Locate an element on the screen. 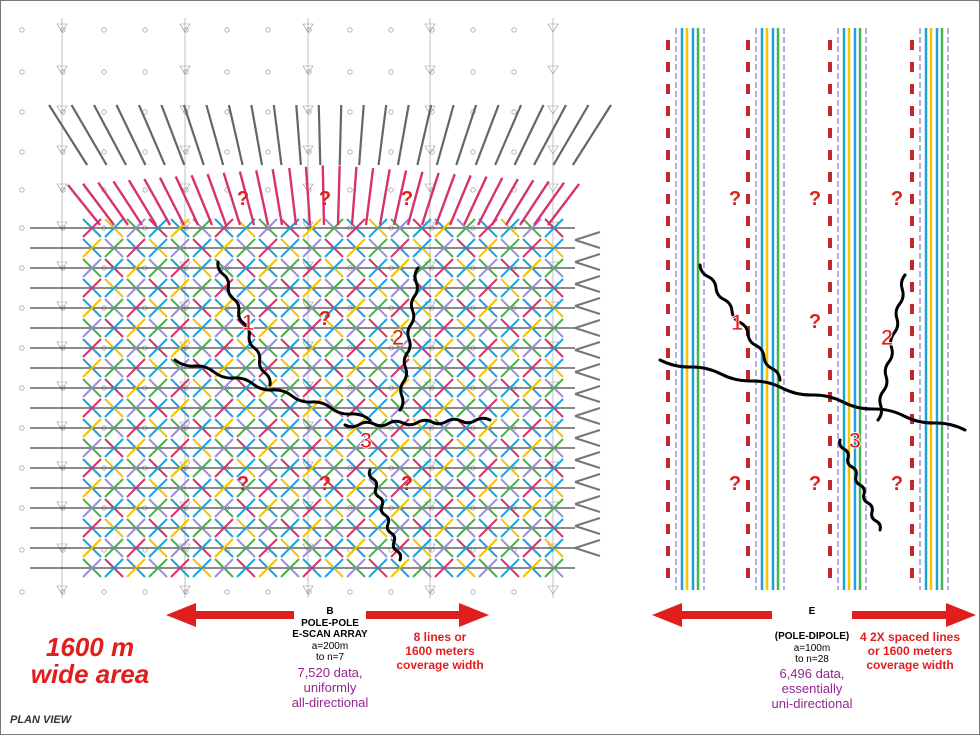  right-array-letter: E is located at coordinates (812, 611).